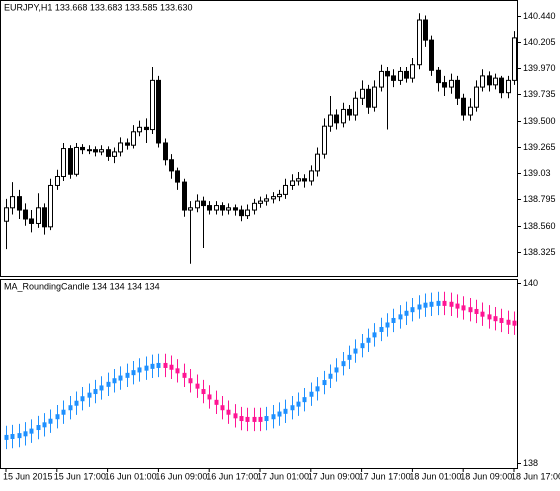 The image size is (560, 491). Describe the element at coordinates (530, 463) in the screenshot. I see `y-tick-label: 138` at that location.